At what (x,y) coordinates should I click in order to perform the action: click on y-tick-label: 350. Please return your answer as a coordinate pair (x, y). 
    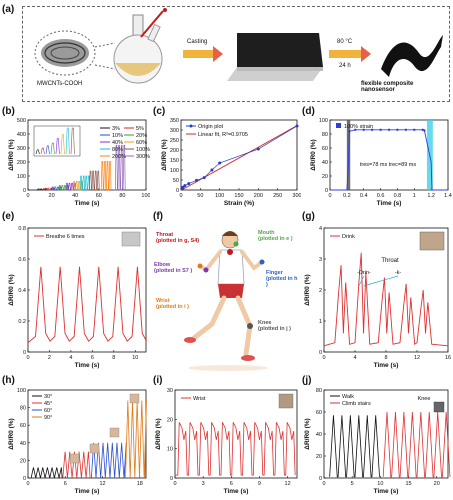
    Looking at the image, I should click on (174, 121).